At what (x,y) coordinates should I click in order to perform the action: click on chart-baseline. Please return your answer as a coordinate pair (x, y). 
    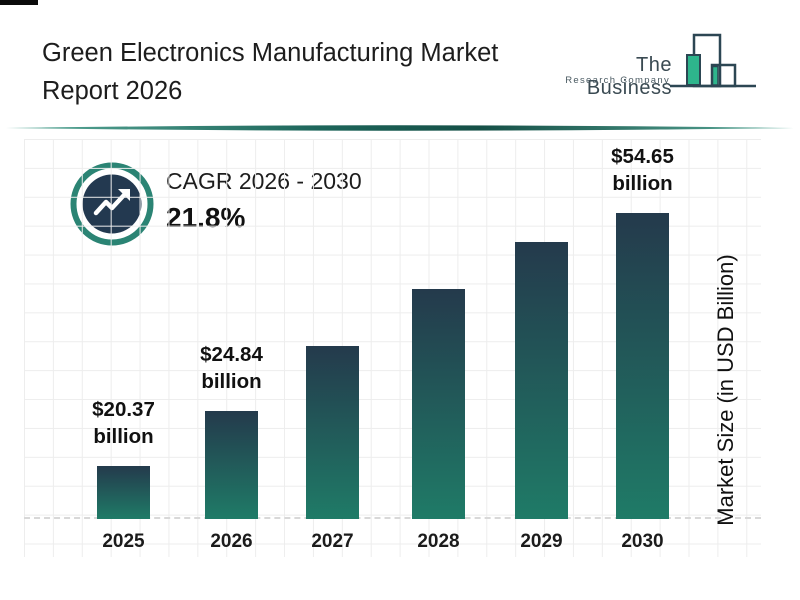
    Looking at the image, I should click on (392, 518).